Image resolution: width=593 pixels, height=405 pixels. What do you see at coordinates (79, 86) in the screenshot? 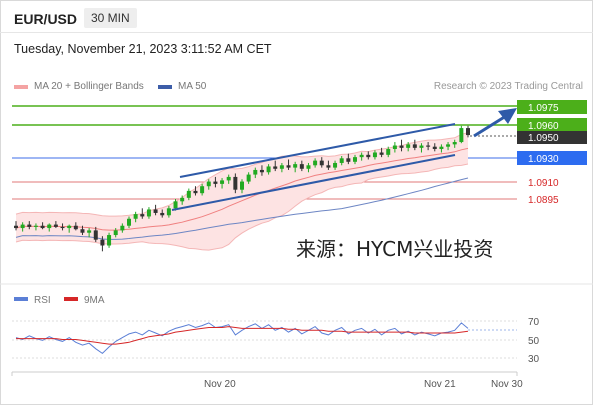
I see `legend-ma20: MA 20 + Bollinger Bands` at bounding box center [79, 86].